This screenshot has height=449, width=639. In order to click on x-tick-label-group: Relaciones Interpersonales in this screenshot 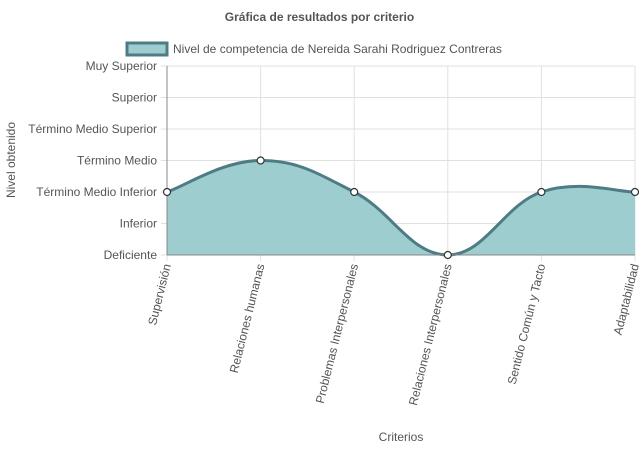, I will do `click(430, 334)`.